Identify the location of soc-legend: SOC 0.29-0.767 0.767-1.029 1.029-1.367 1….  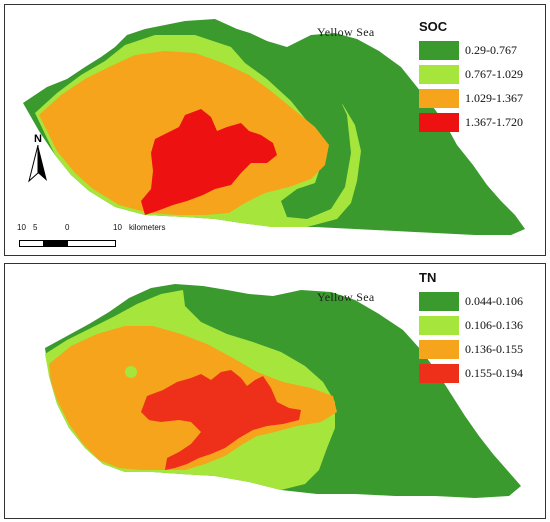
(471, 76).